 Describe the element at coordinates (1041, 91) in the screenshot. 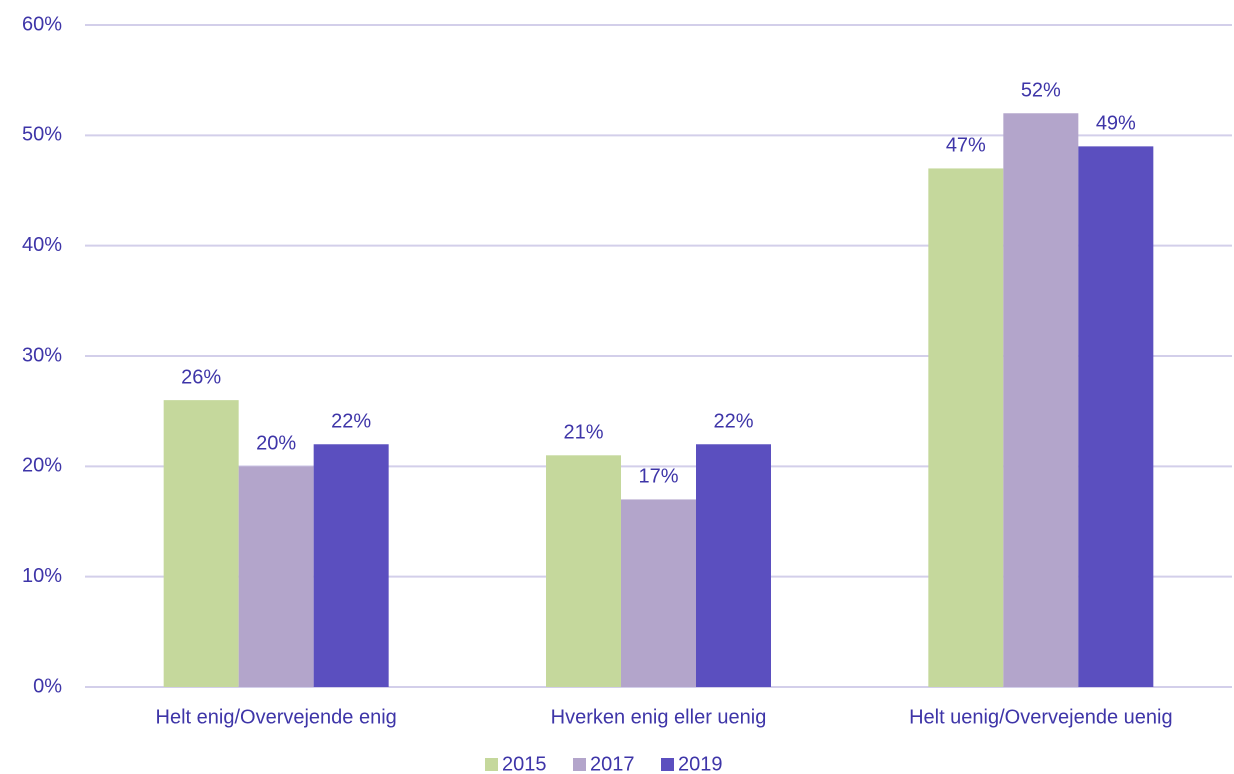

I see `value-label: 52%` at that location.